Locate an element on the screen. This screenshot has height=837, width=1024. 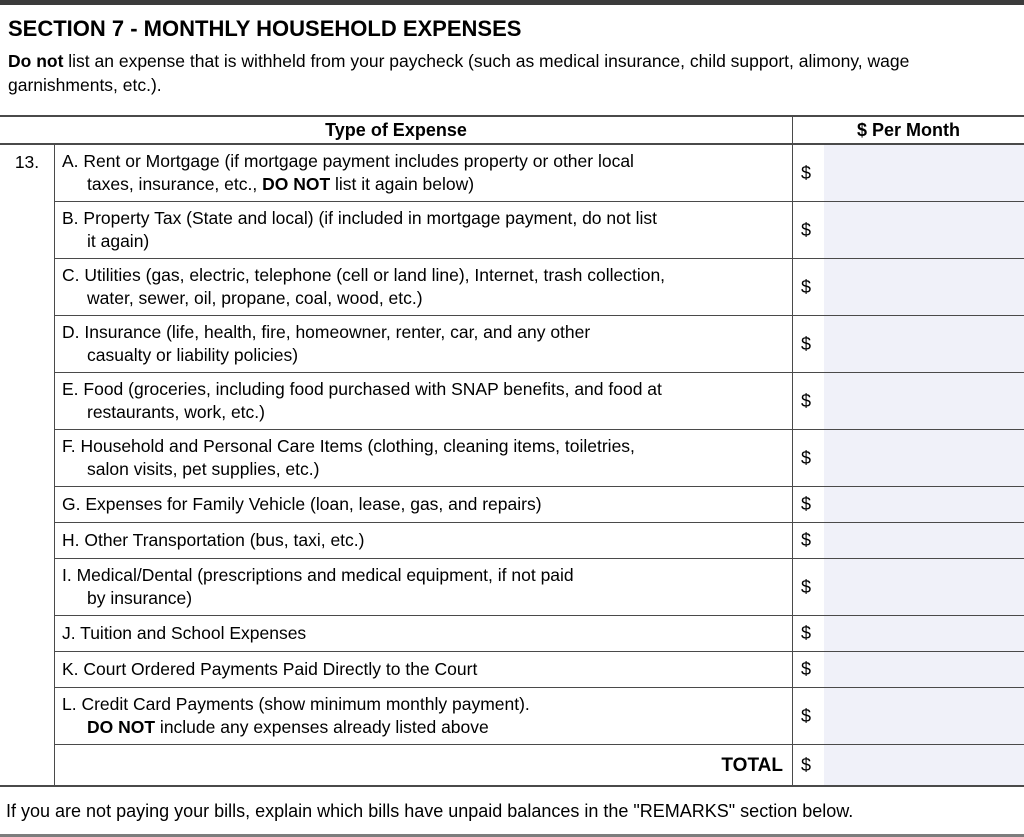
total-row: TOTAL $ is located at coordinates (539, 765).